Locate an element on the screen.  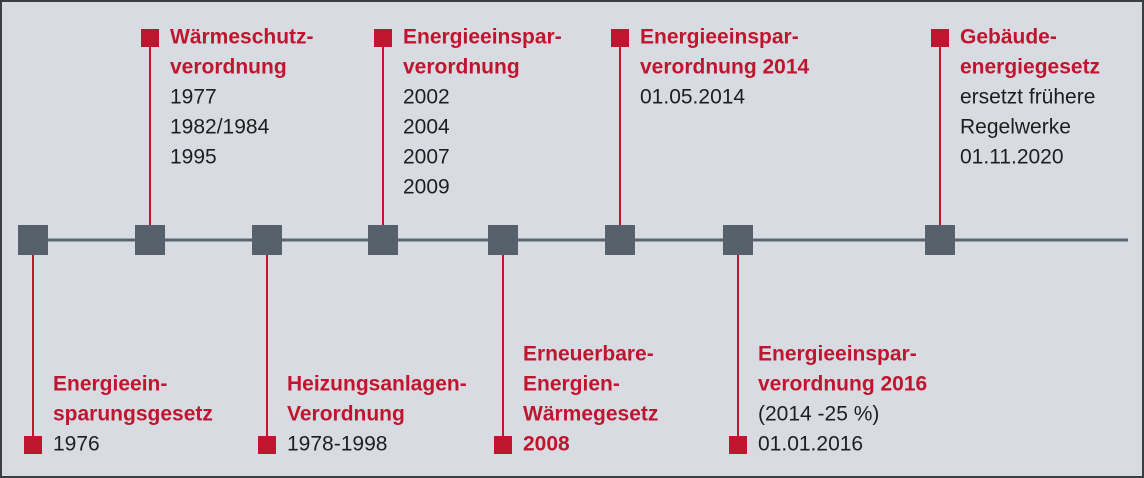
event-detail: 1977 is located at coordinates (193, 97).